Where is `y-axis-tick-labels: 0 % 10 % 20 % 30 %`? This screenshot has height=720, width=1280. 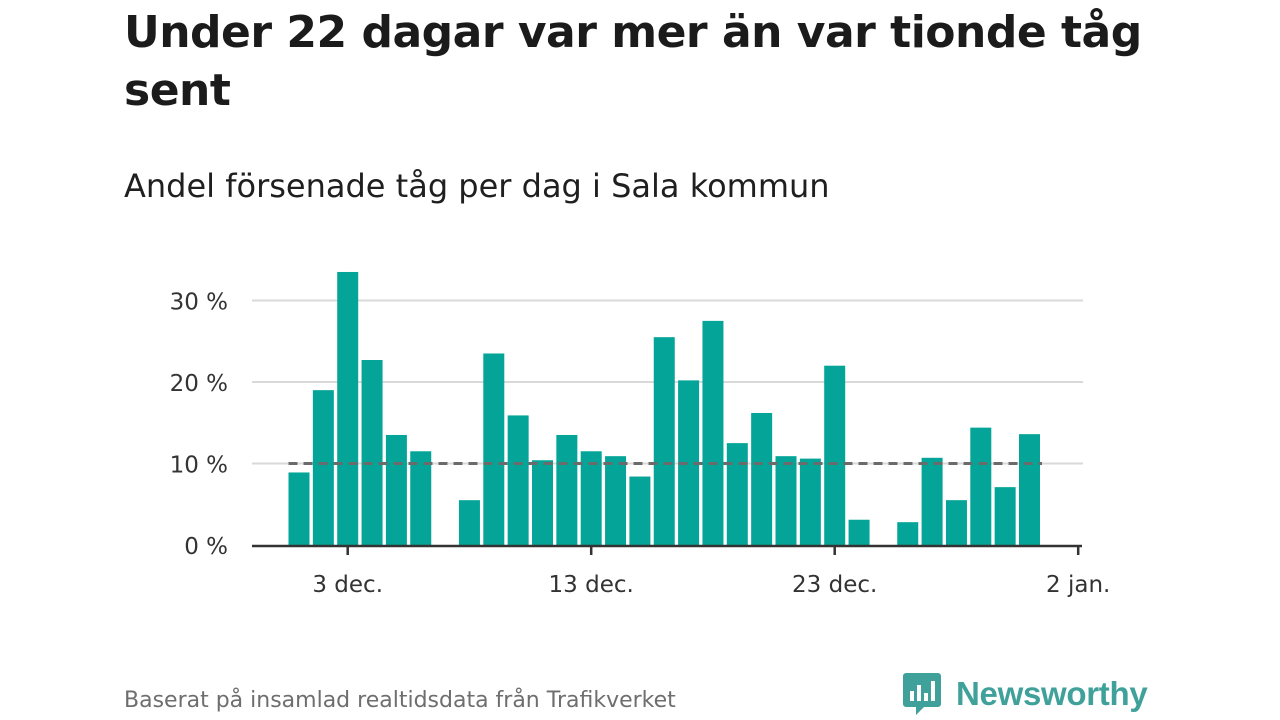
y-axis-tick-labels: 0 % 10 % 20 % 30 % is located at coordinates (199, 425).